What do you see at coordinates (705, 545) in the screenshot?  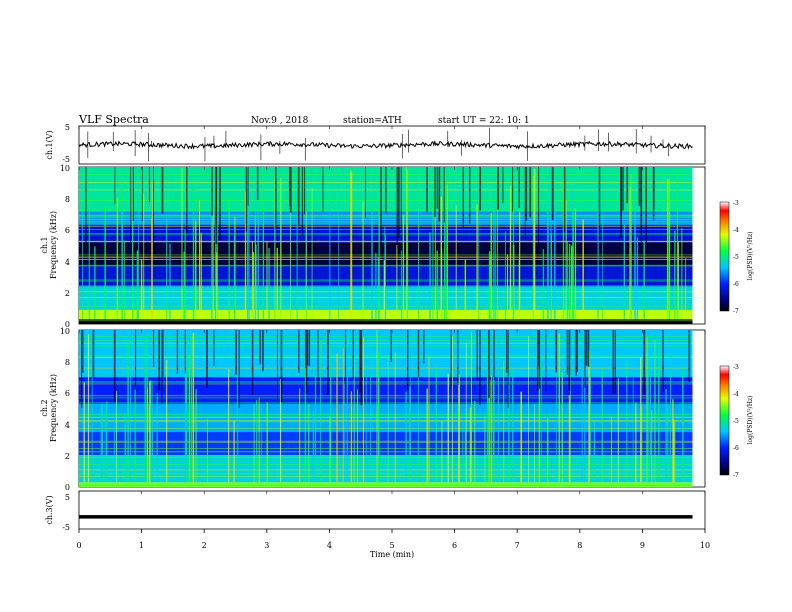 I see `time-axis-tick-label-10: 10` at bounding box center [705, 545].